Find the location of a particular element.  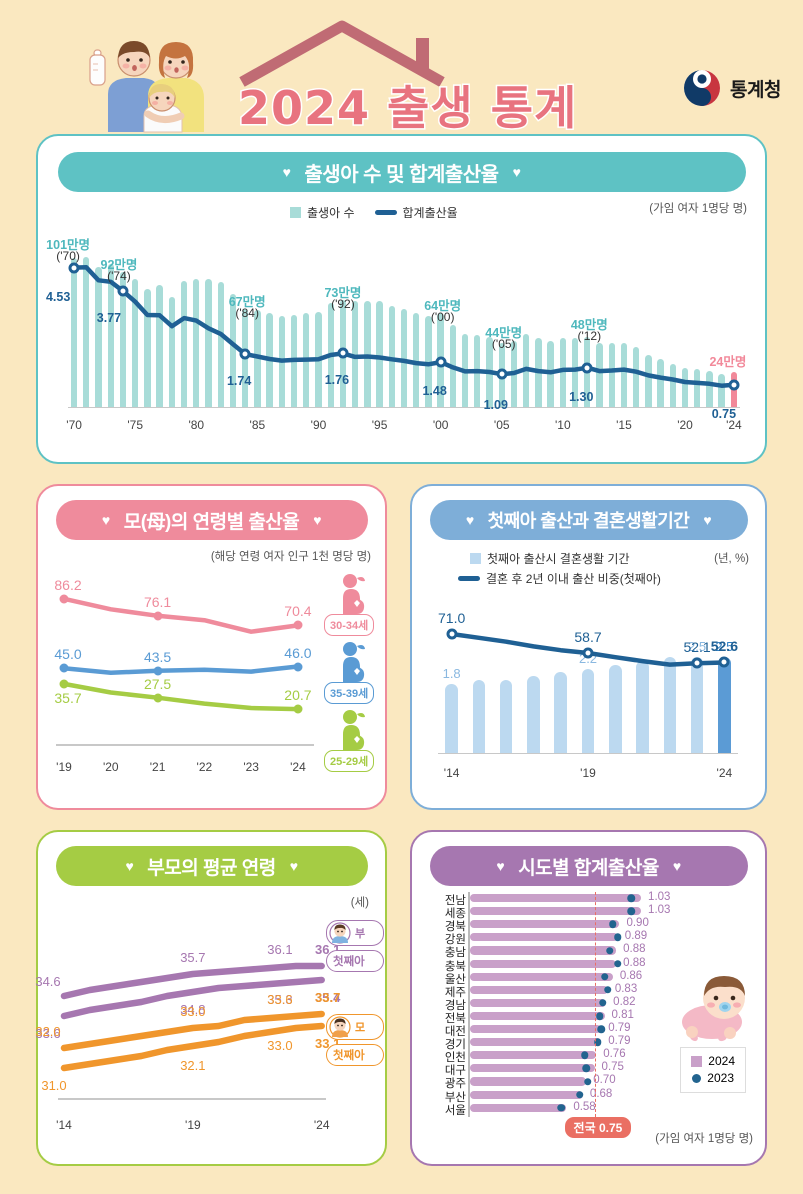

region-label-경북: 경북 is located at coordinates (455, 927).